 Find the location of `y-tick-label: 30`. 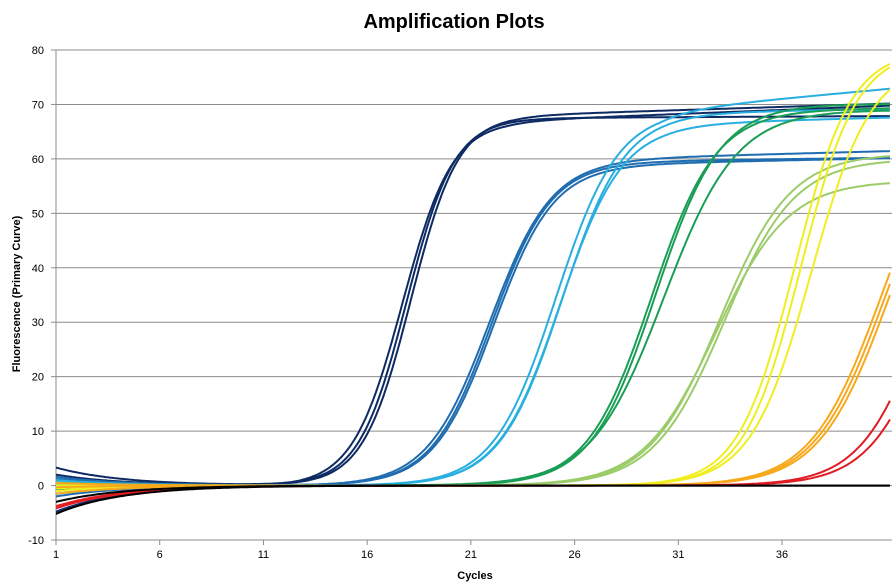

y-tick-label: 30 is located at coordinates (38, 323).